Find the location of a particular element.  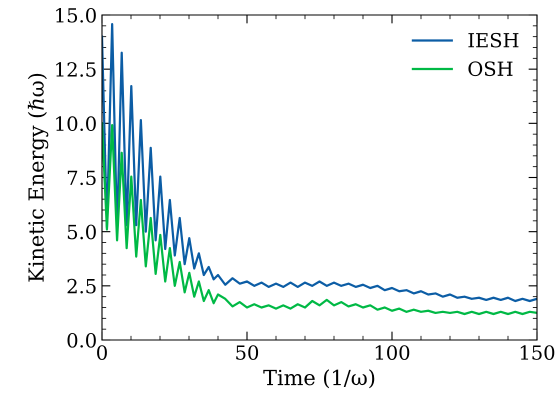

x-tick-label: 50 is located at coordinates (247, 352).